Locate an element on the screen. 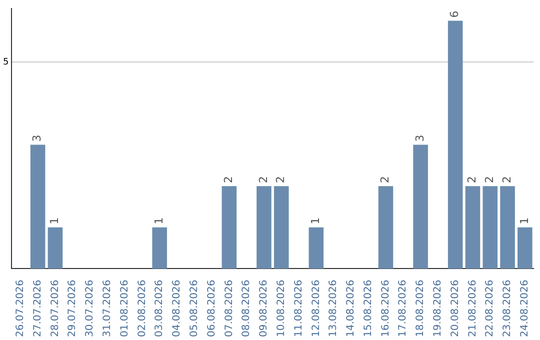 This screenshot has height=340, width=540. x-tick-label: 05.08.2026 is located at coordinates (194, 309).